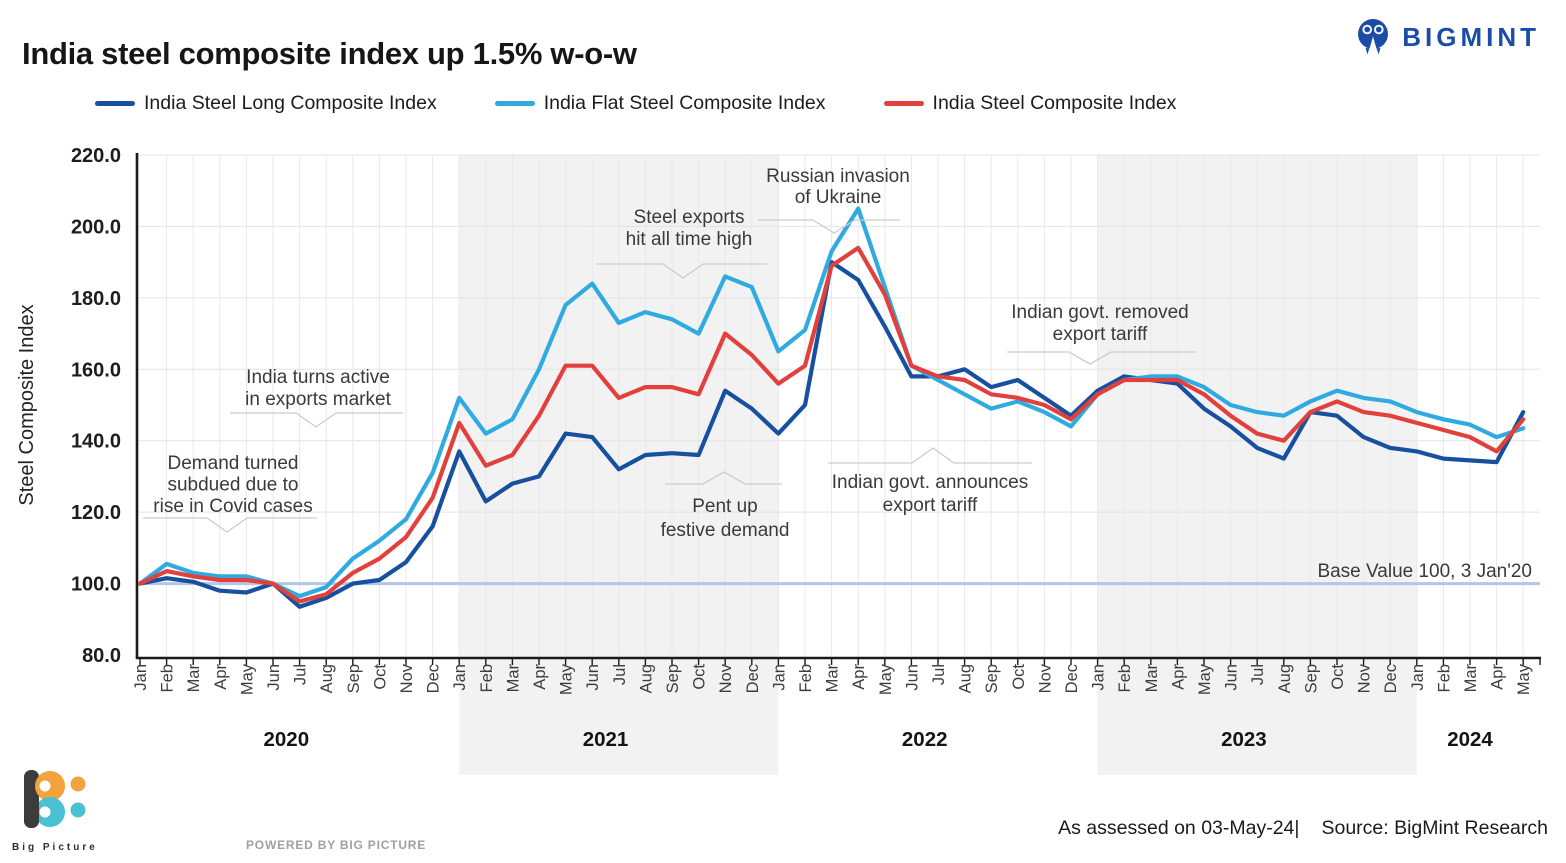 The width and height of the screenshot is (1566, 863). What do you see at coordinates (1179, 828) in the screenshot?
I see `assessed-date-text: As assessed on 03-May-24|` at bounding box center [1179, 828].